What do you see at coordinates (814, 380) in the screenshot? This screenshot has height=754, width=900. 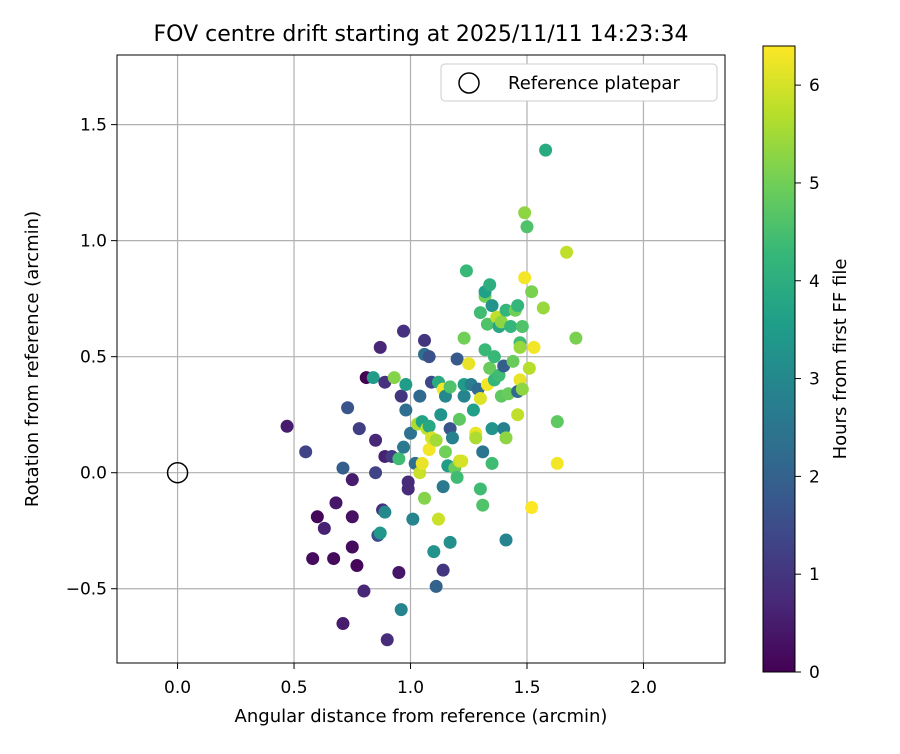 I see `colorbar-tick-label: 3` at bounding box center [814, 380].